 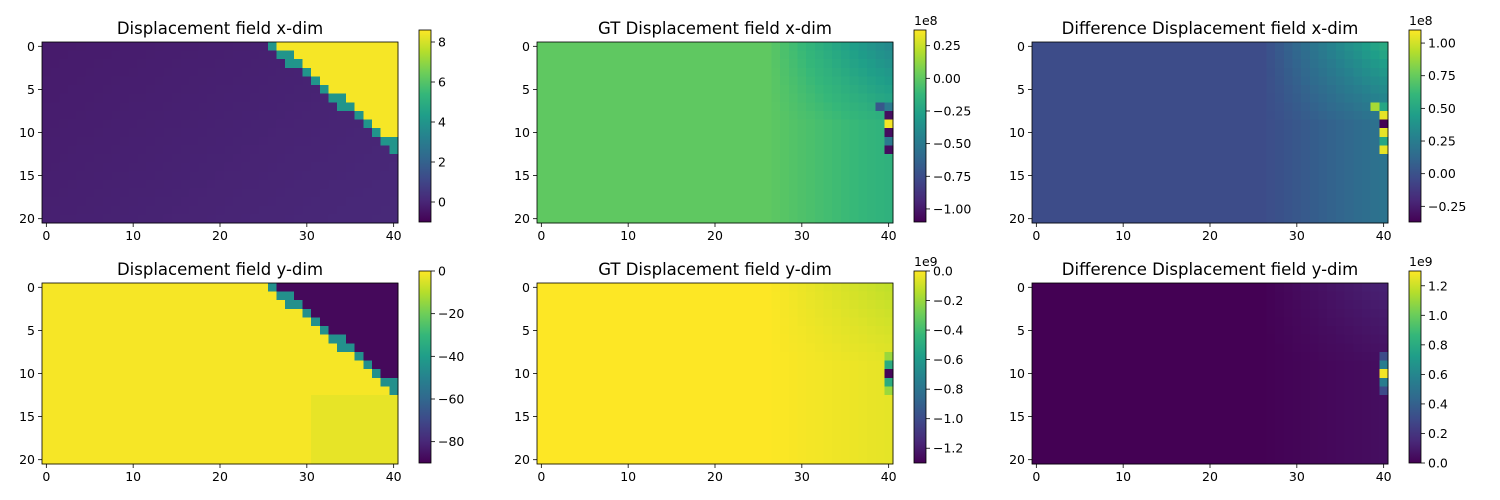 I want to click on heatmap-cells, so click(x=220, y=374).